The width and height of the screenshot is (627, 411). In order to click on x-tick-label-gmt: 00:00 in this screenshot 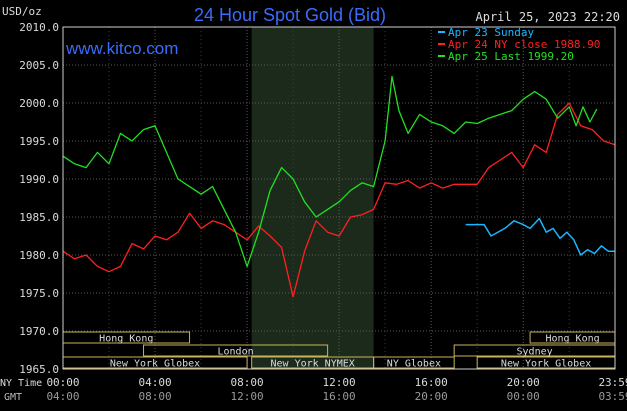, I will do `click(523, 396)`.